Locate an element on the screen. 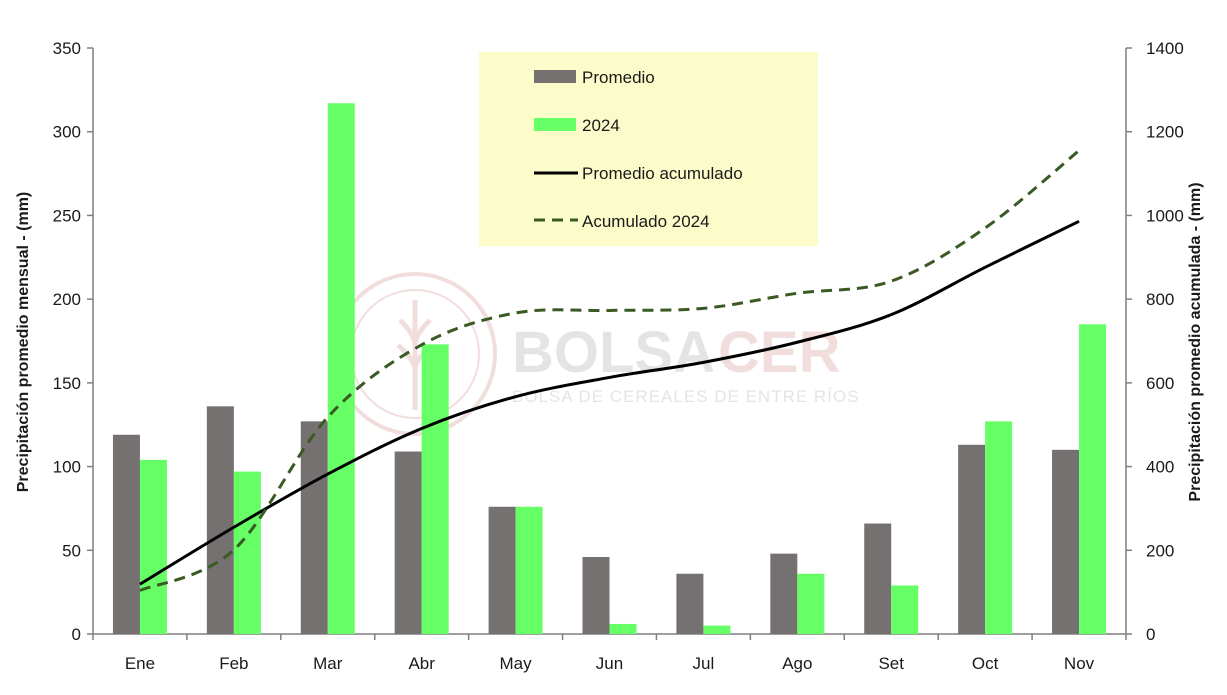  left-axis-ticks: 0 50 100 150 200 250 300 350 is located at coordinates (73, 341).